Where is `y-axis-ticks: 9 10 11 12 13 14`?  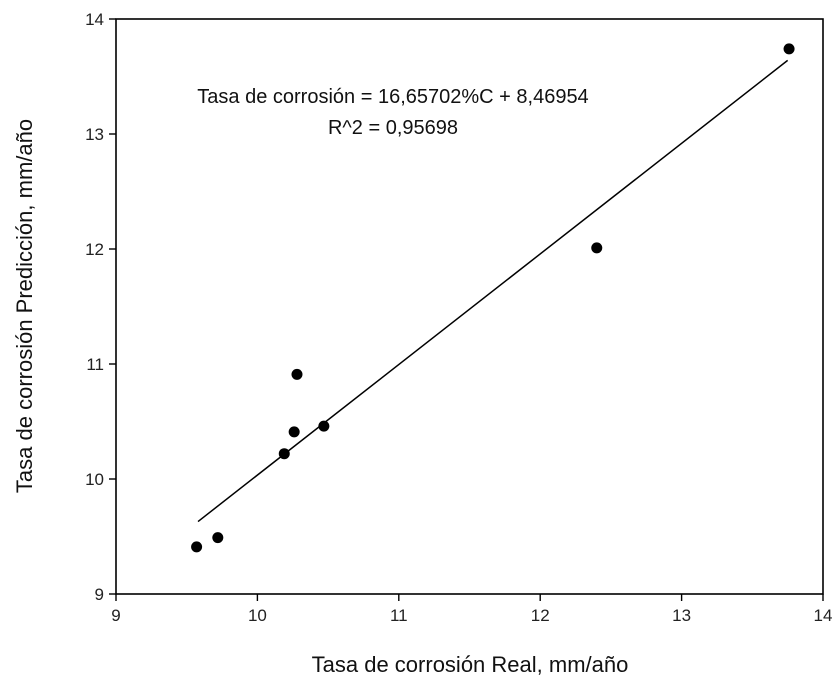
y-axis-ticks: 9 10 11 12 13 14 is located at coordinates (100, 307).